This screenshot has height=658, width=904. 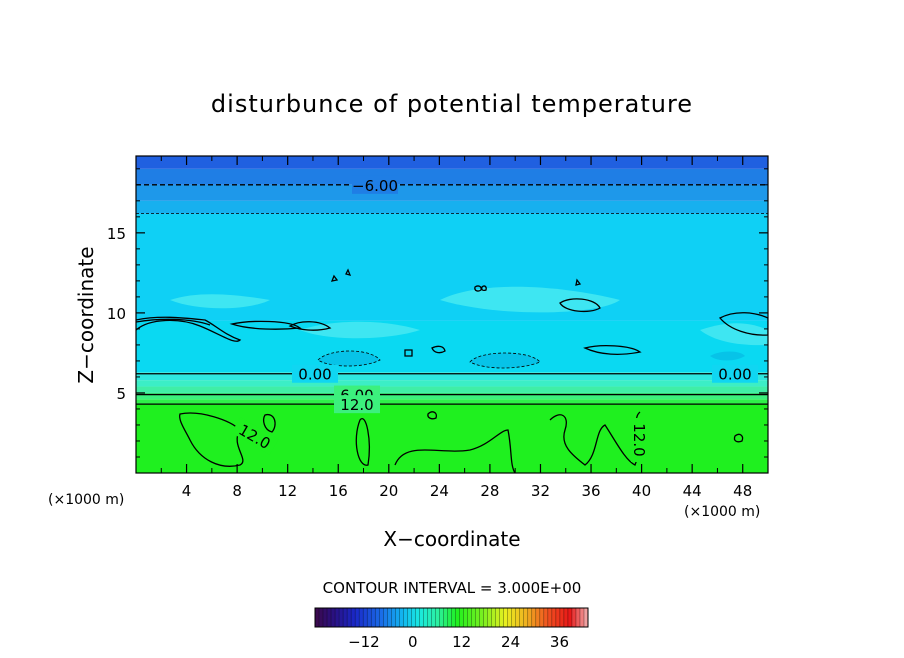 I want to click on x-tick-label: 16, so click(x=338, y=491).